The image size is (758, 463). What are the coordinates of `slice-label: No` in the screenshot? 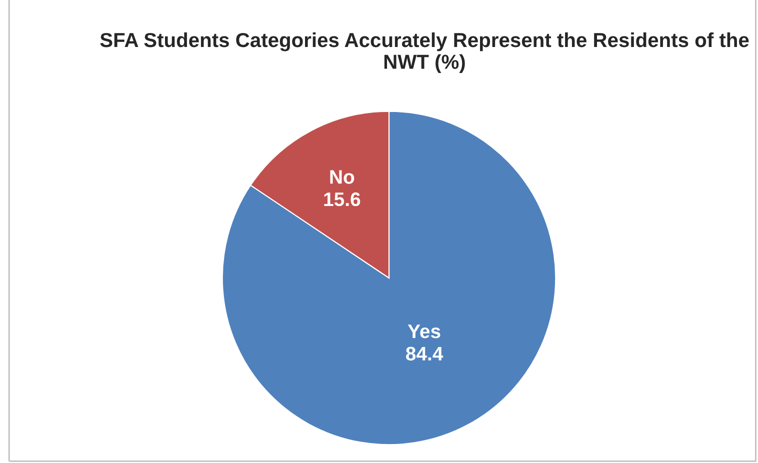 It's located at (342, 177).